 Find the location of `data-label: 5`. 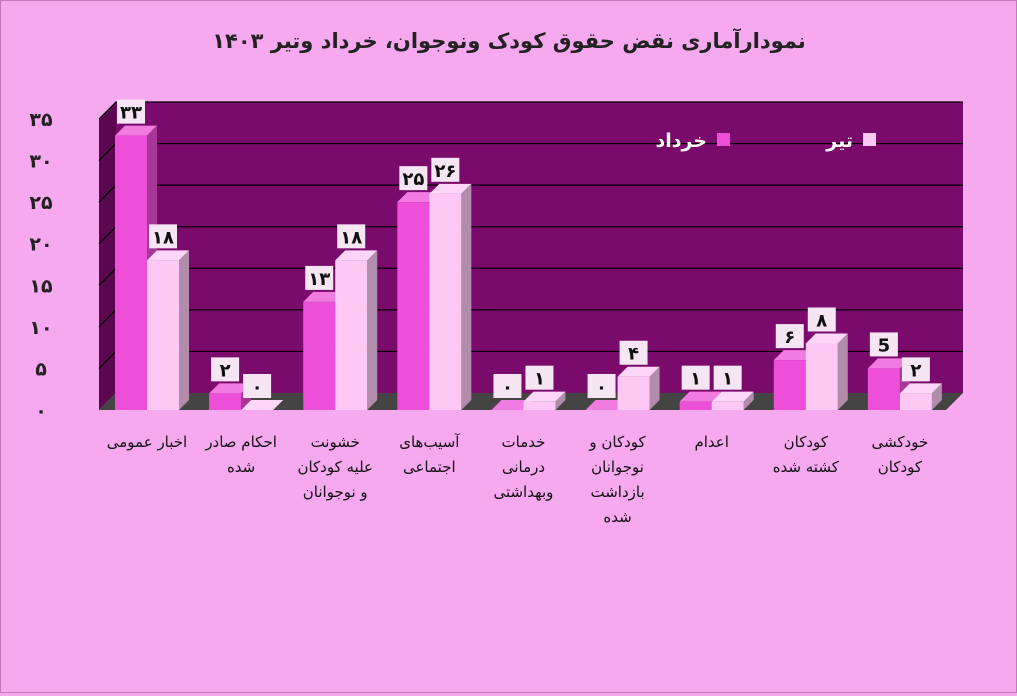

data-label: 5 is located at coordinates (884, 345).